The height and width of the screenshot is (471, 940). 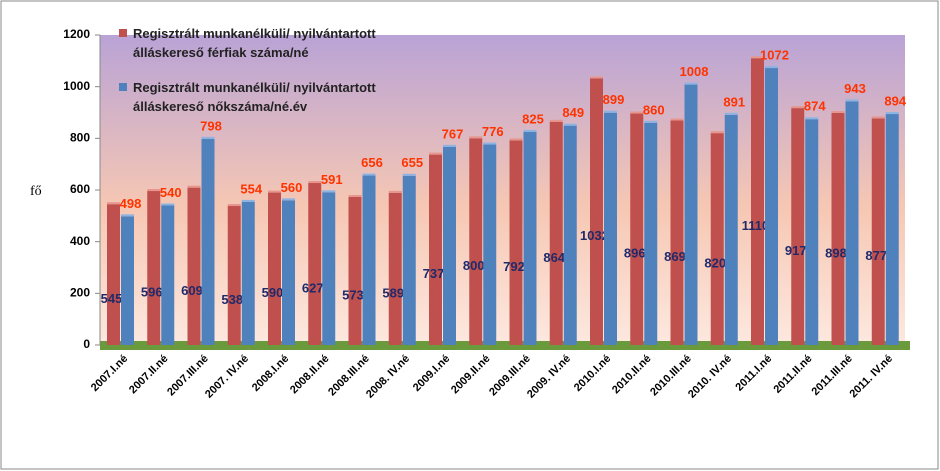 What do you see at coordinates (594, 235) in the screenshot?
I see `value-label: 1032` at bounding box center [594, 235].